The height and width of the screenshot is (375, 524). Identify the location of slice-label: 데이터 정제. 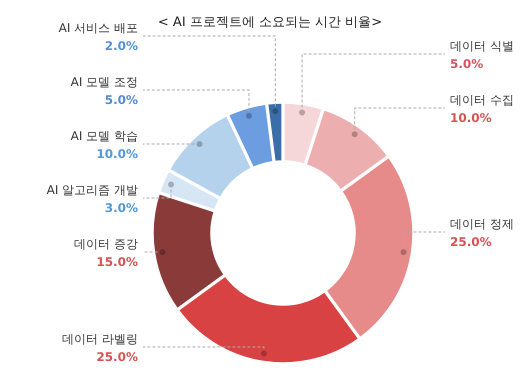
(482, 224).